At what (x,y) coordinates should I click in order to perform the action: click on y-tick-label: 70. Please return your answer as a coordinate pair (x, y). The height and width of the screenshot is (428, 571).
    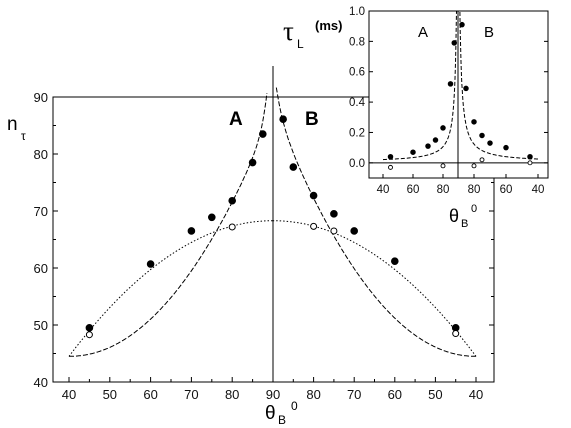
    Looking at the image, I should click on (41, 211).